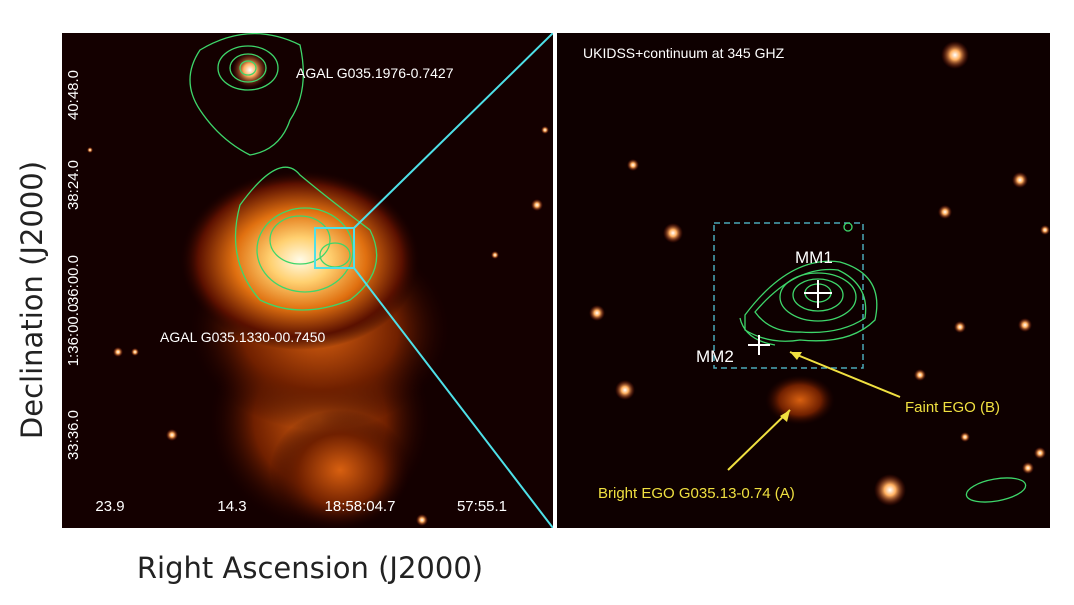 The image size is (1074, 605). What do you see at coordinates (73, 280) in the screenshot?
I see `y-tick-label: 36:00.0` at bounding box center [73, 280].